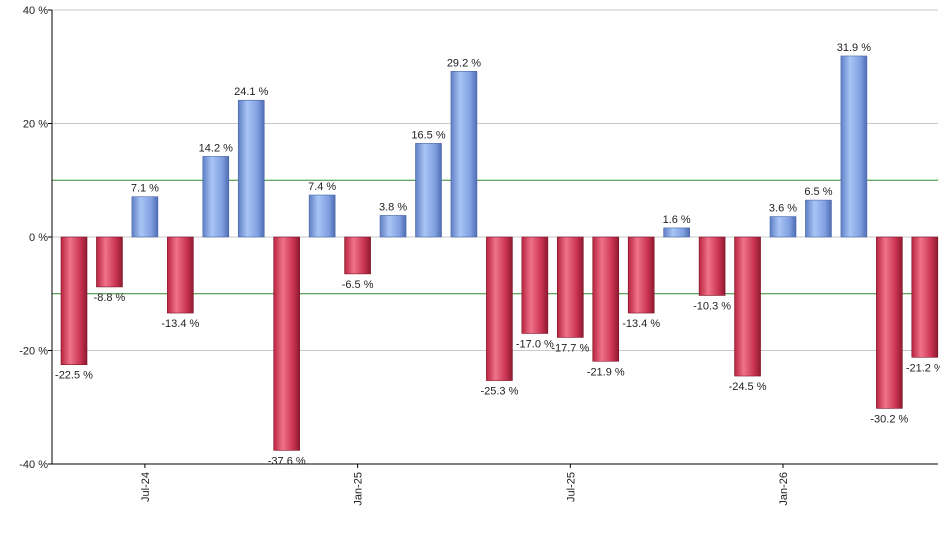 Image resolution: width=940 pixels, height=550 pixels. Describe the element at coordinates (33, 465) in the screenshot. I see `y-tick-label: -40 %` at that location.